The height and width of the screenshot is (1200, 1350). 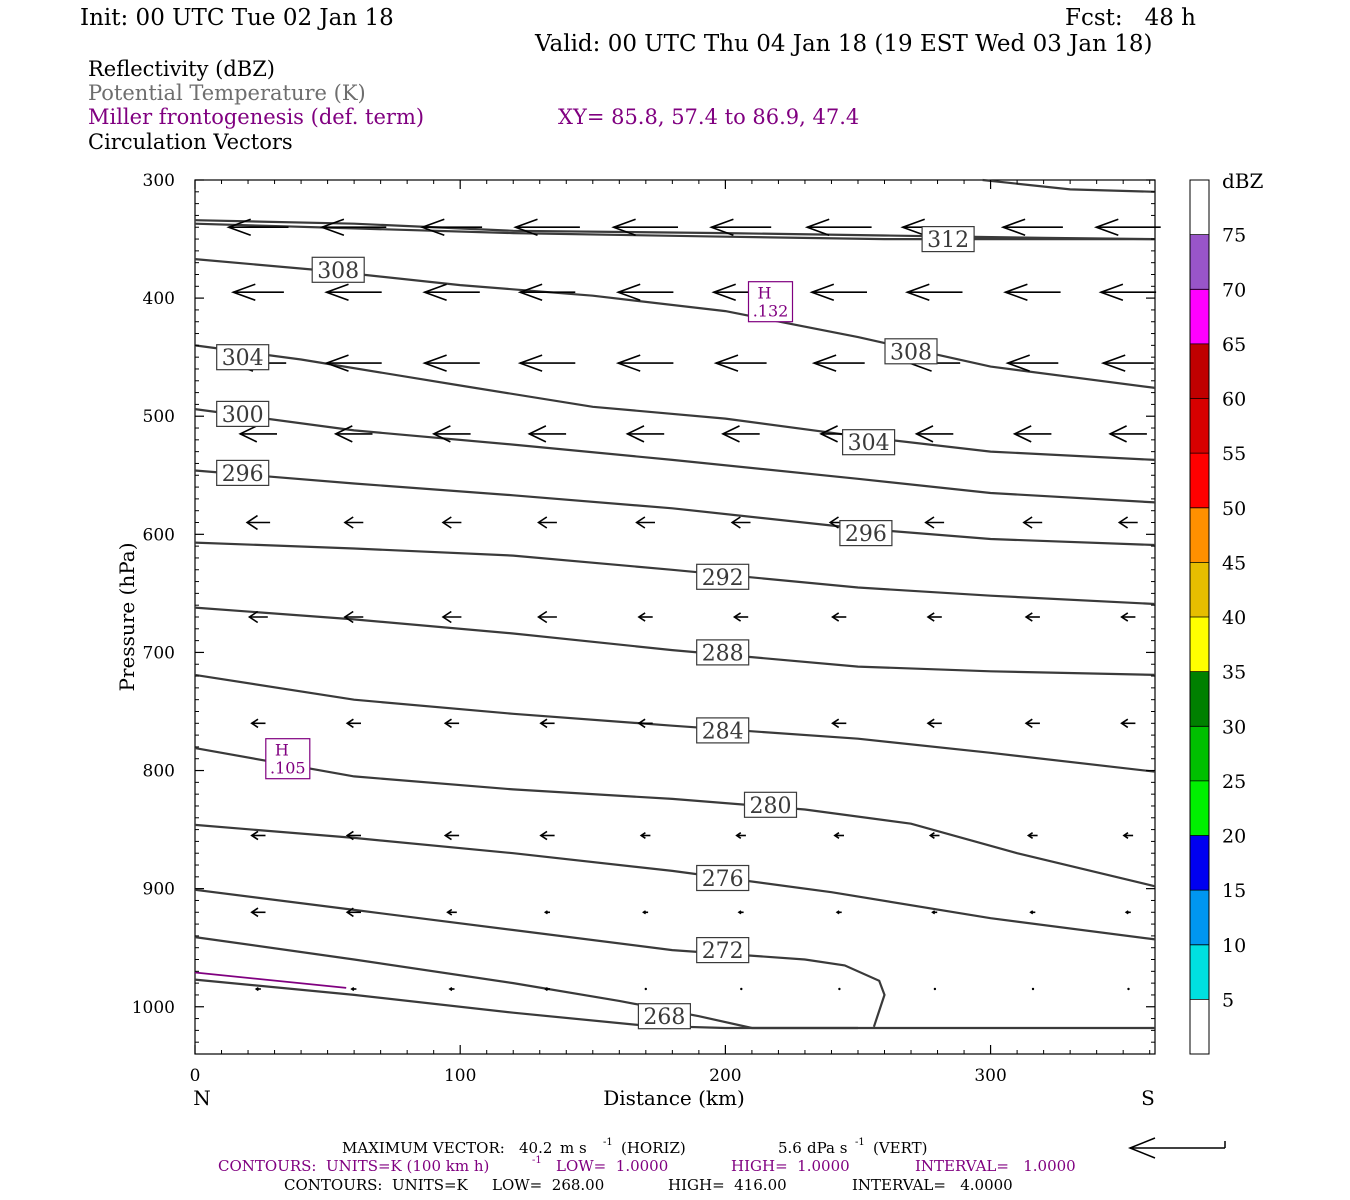 What do you see at coordinates (1141, 1148) in the screenshot?
I see `reference-vector-head` at bounding box center [1141, 1148].